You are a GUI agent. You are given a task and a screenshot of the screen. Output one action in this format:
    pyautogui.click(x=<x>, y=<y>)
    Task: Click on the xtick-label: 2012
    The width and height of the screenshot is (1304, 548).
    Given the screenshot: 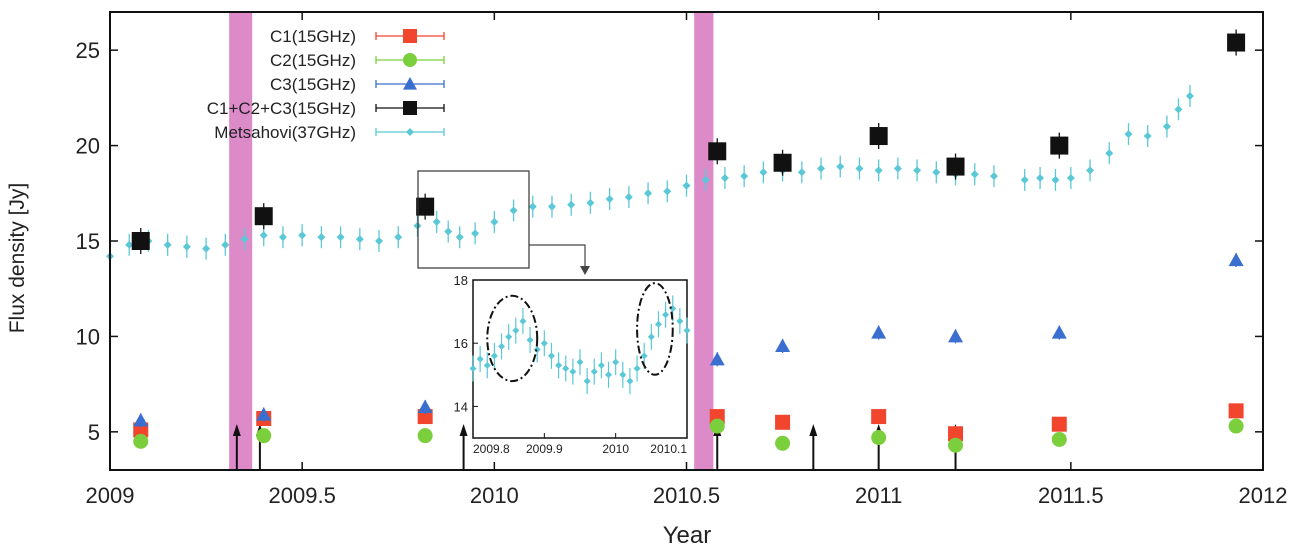 What is the action you would take?
    pyautogui.click(x=1263, y=495)
    